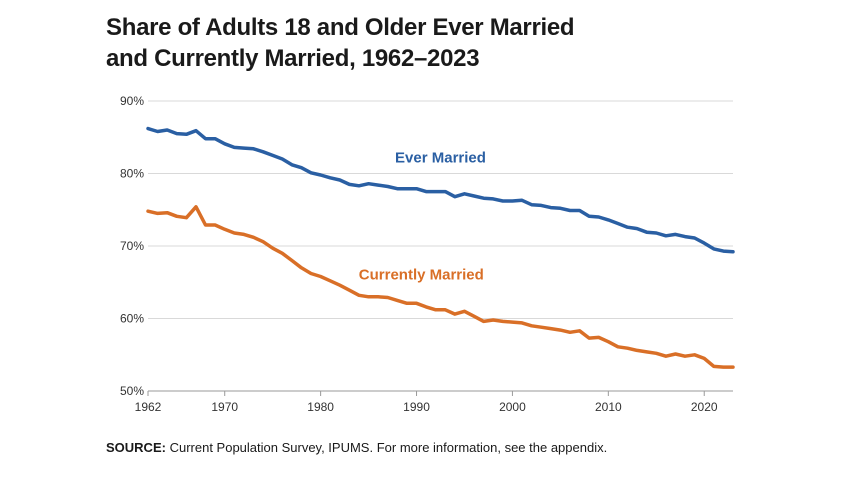  I want to click on y-tick-label: 50%, so click(132, 391).